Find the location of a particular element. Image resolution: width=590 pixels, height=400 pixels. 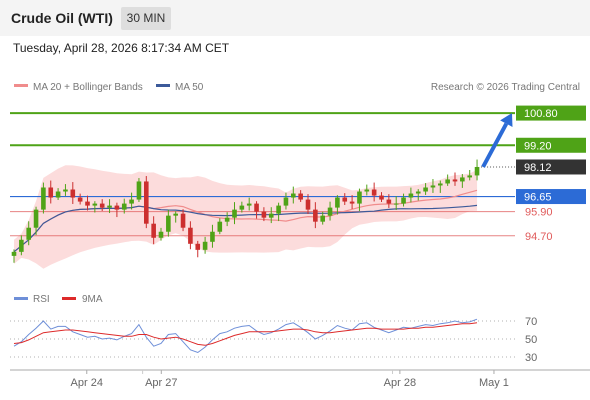

price-tag-label: 100.80 is located at coordinates (541, 114).